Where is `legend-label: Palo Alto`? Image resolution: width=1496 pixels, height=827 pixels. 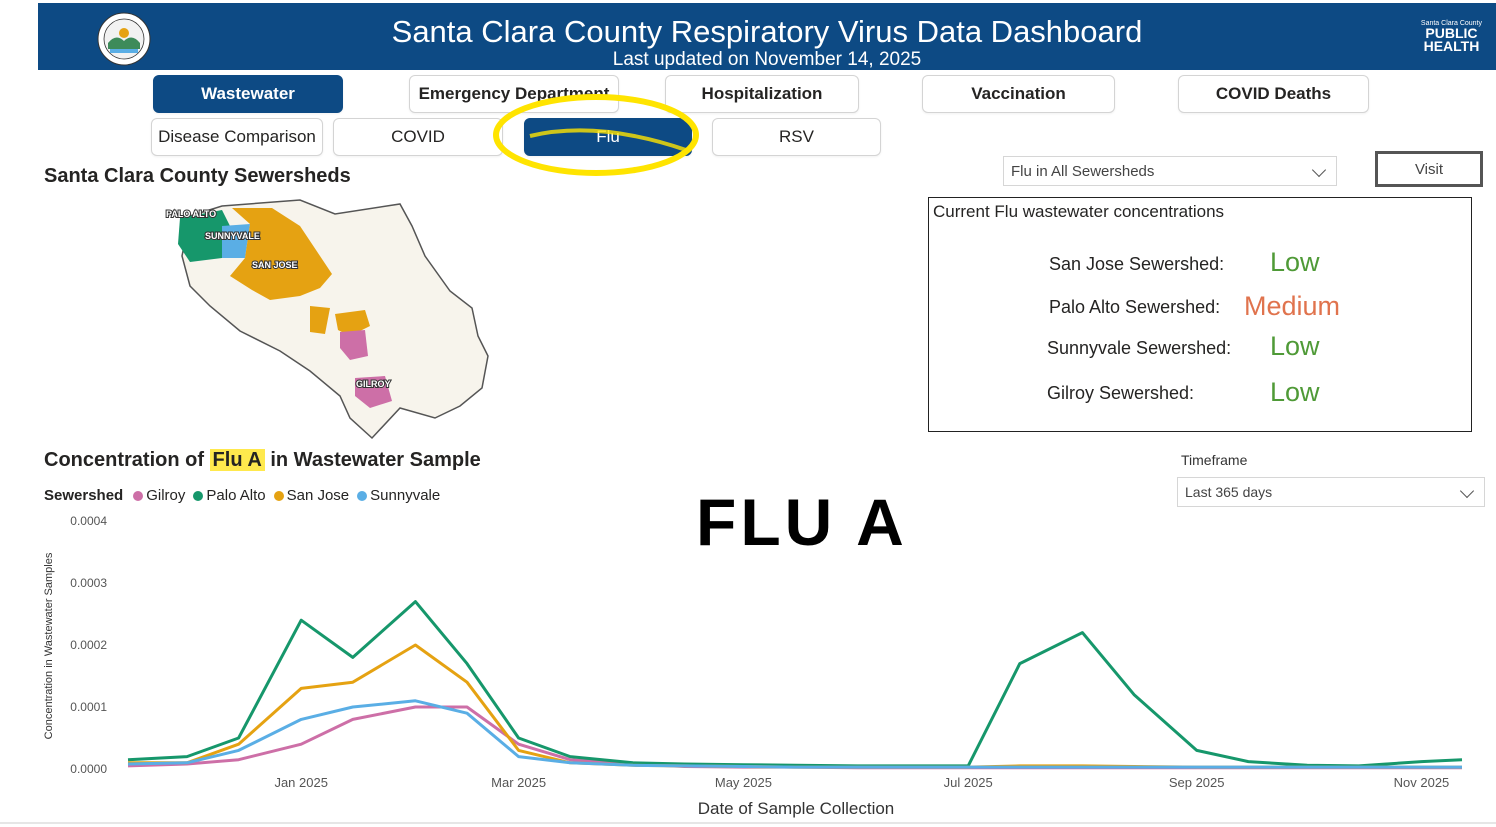
legend-label: Palo Alto is located at coordinates (236, 495).